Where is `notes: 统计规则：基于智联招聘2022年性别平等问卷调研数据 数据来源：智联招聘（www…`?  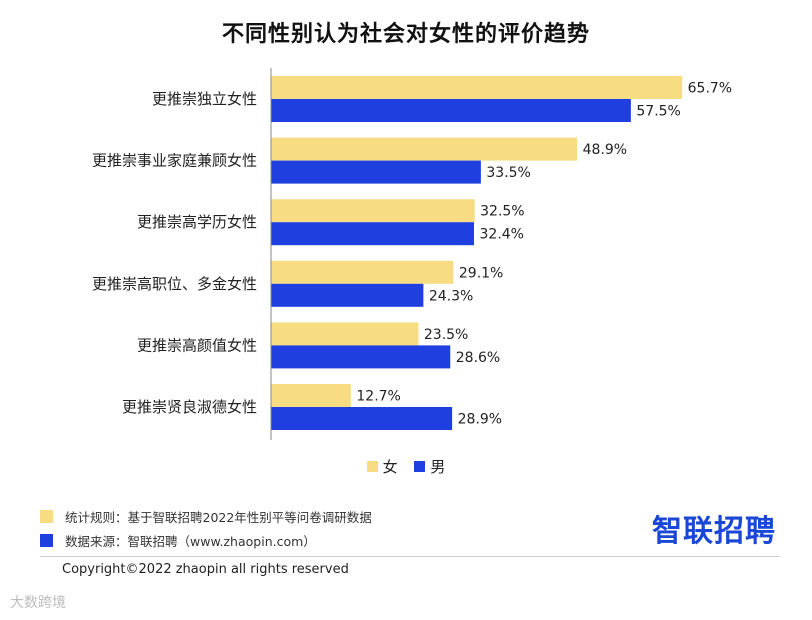
notes: 统计规则：基于智联招聘2022年性别平等问卷调研数据 数据来源：智联招聘（www… is located at coordinates (206, 528).